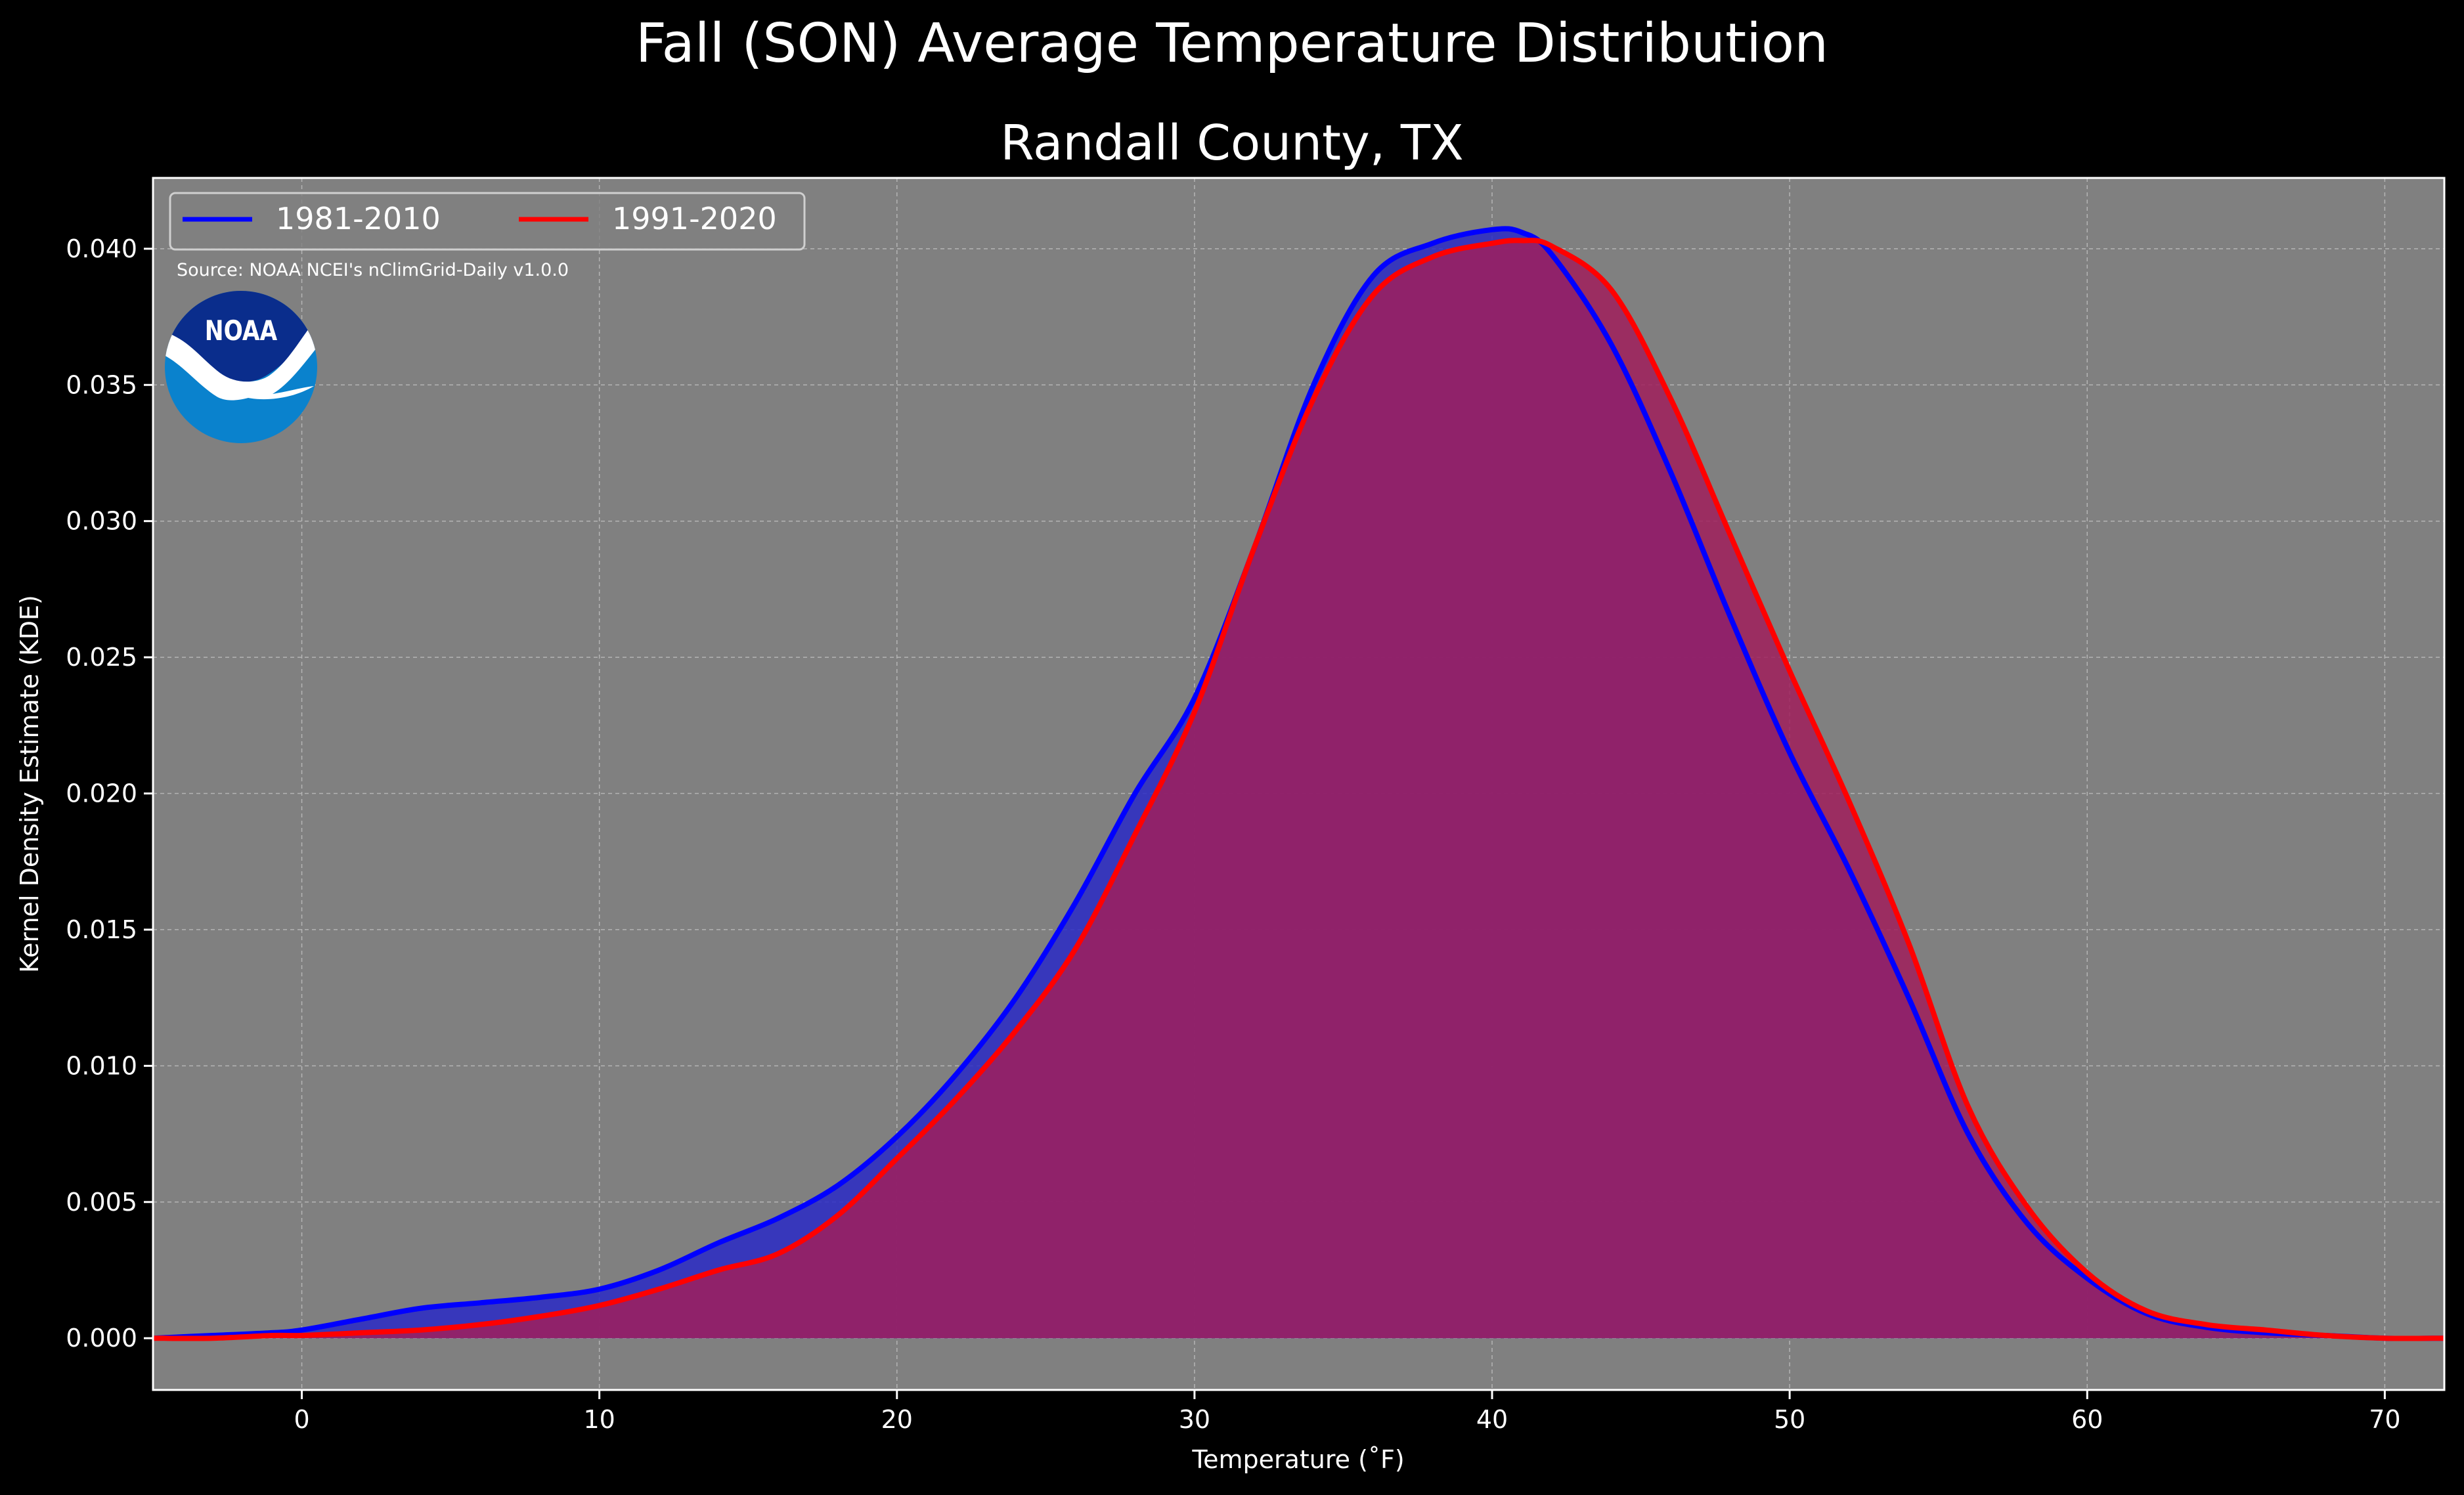 Image resolution: width=2464 pixels, height=1495 pixels. What do you see at coordinates (101, 929) in the screenshot?
I see `y-tick-label: 0.015` at bounding box center [101, 929].